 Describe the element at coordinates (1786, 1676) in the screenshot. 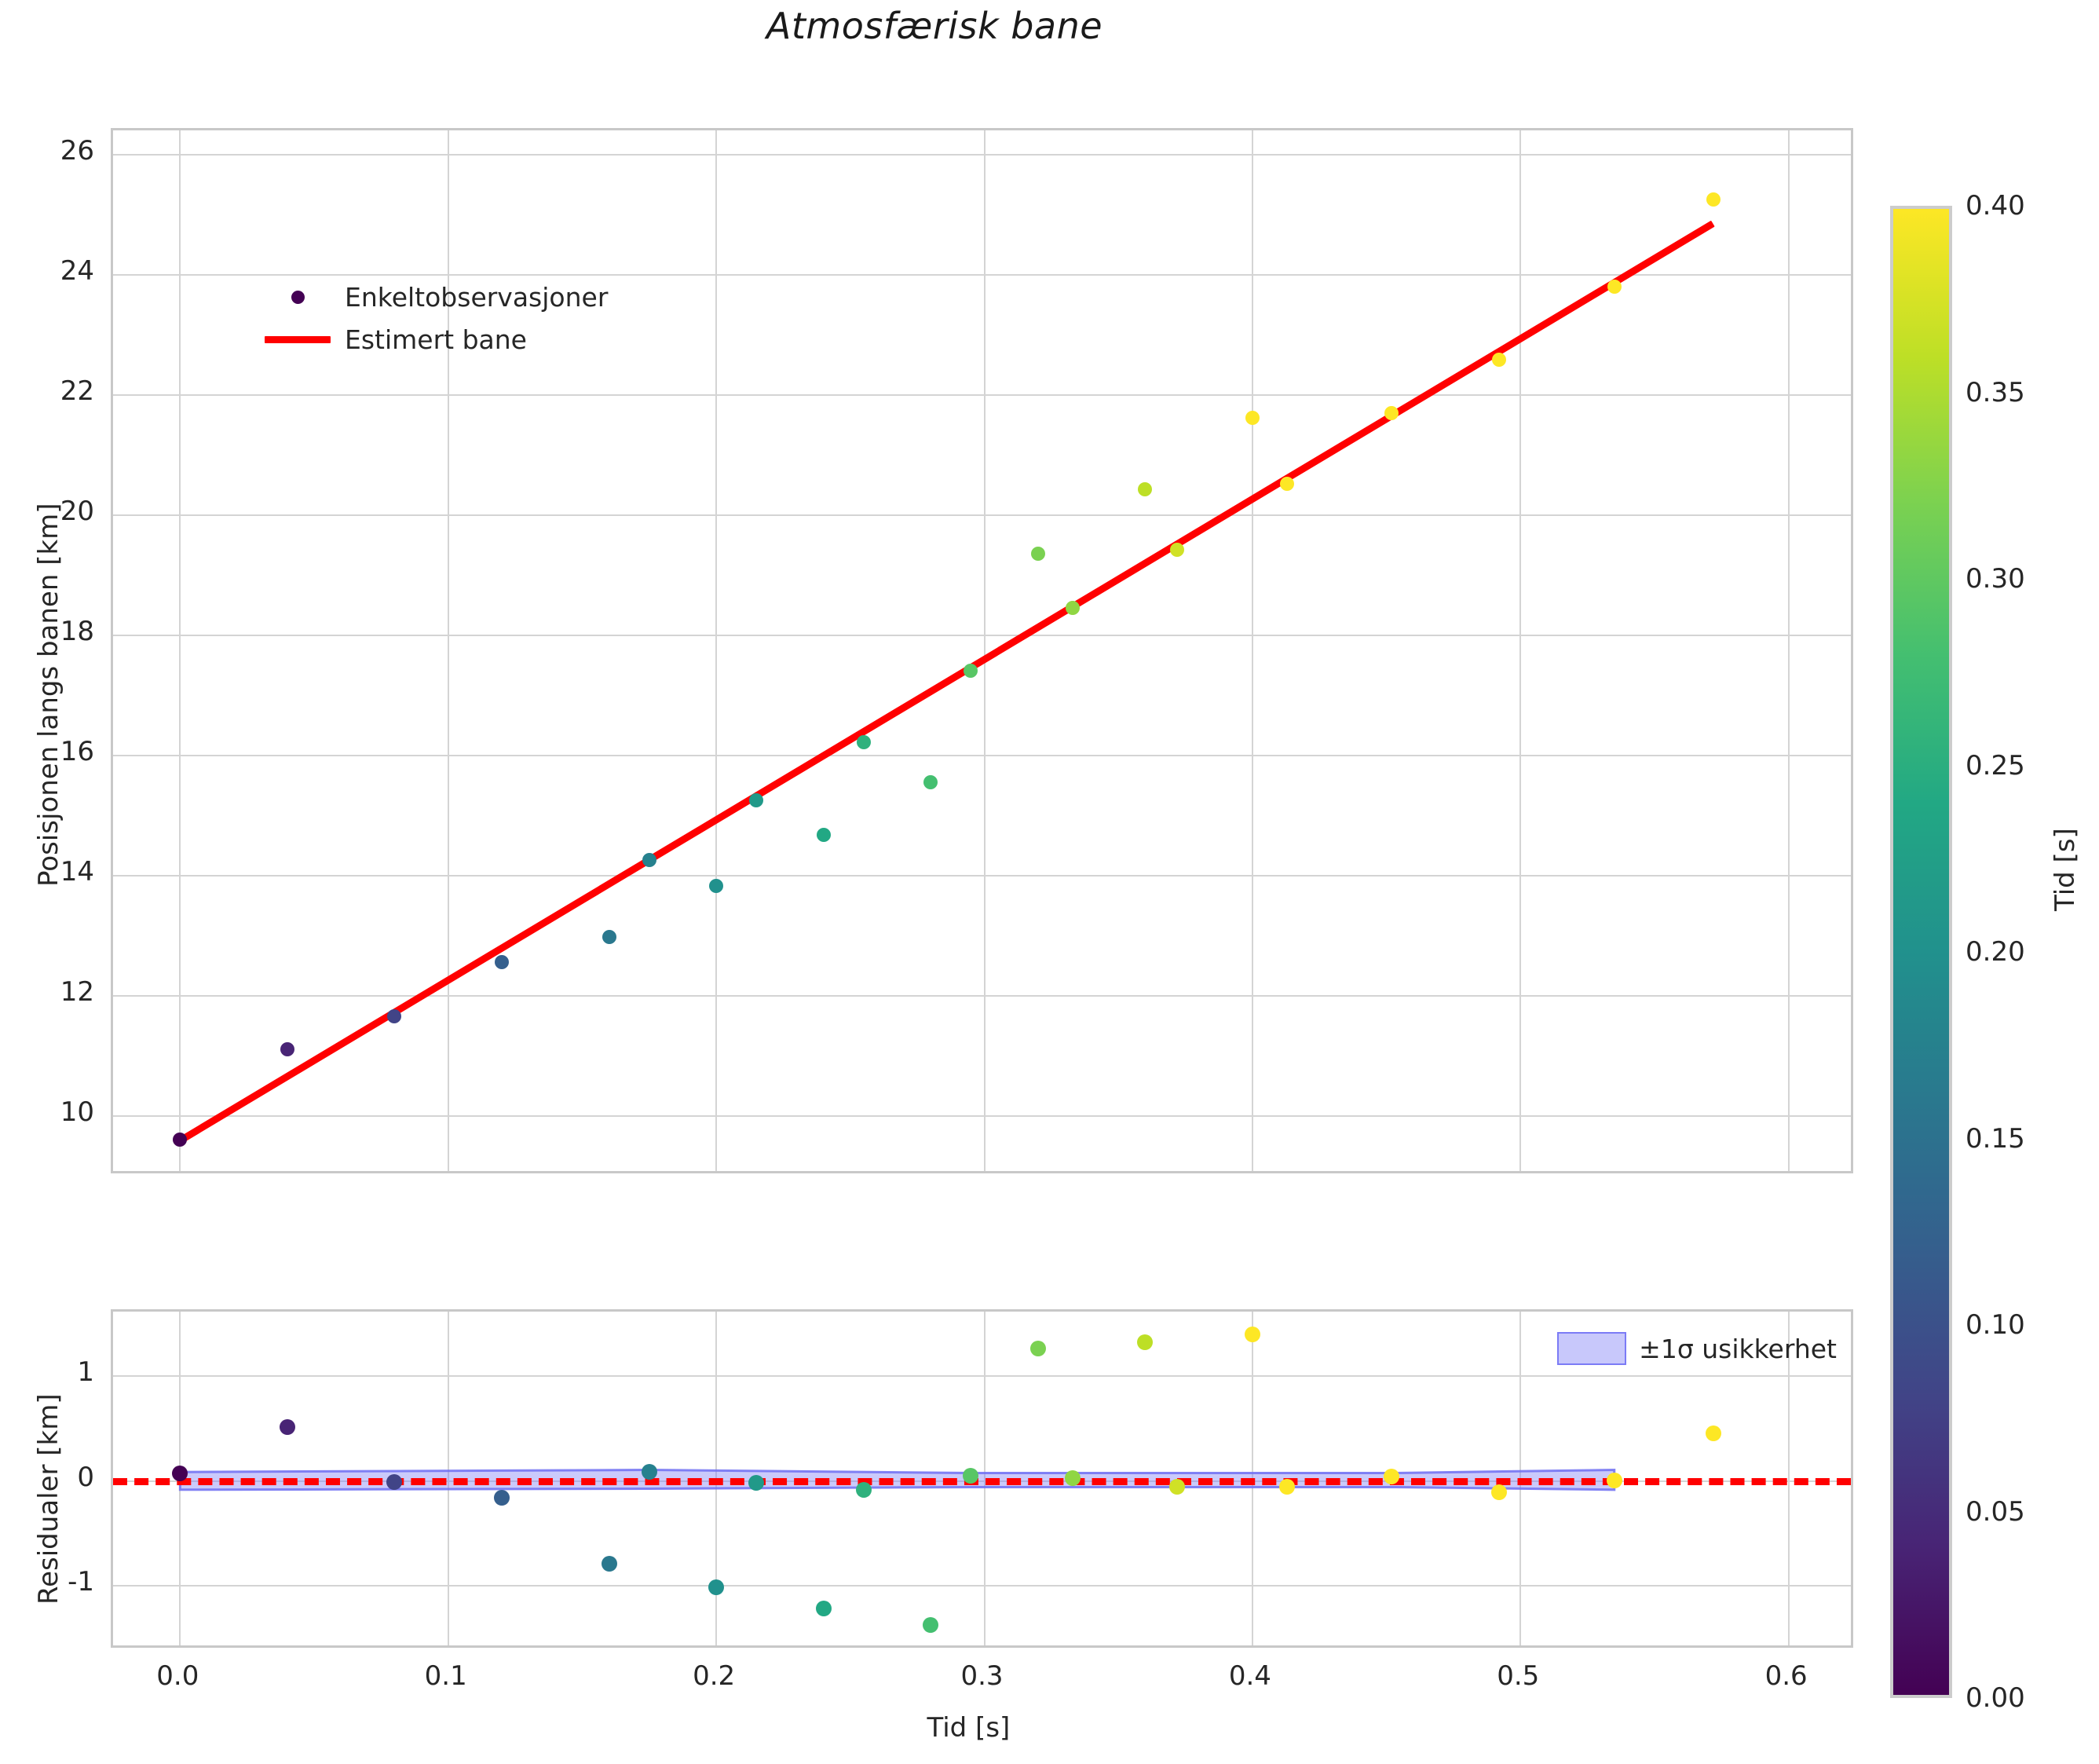

I see `x-tick-label: 0.6` at that location.